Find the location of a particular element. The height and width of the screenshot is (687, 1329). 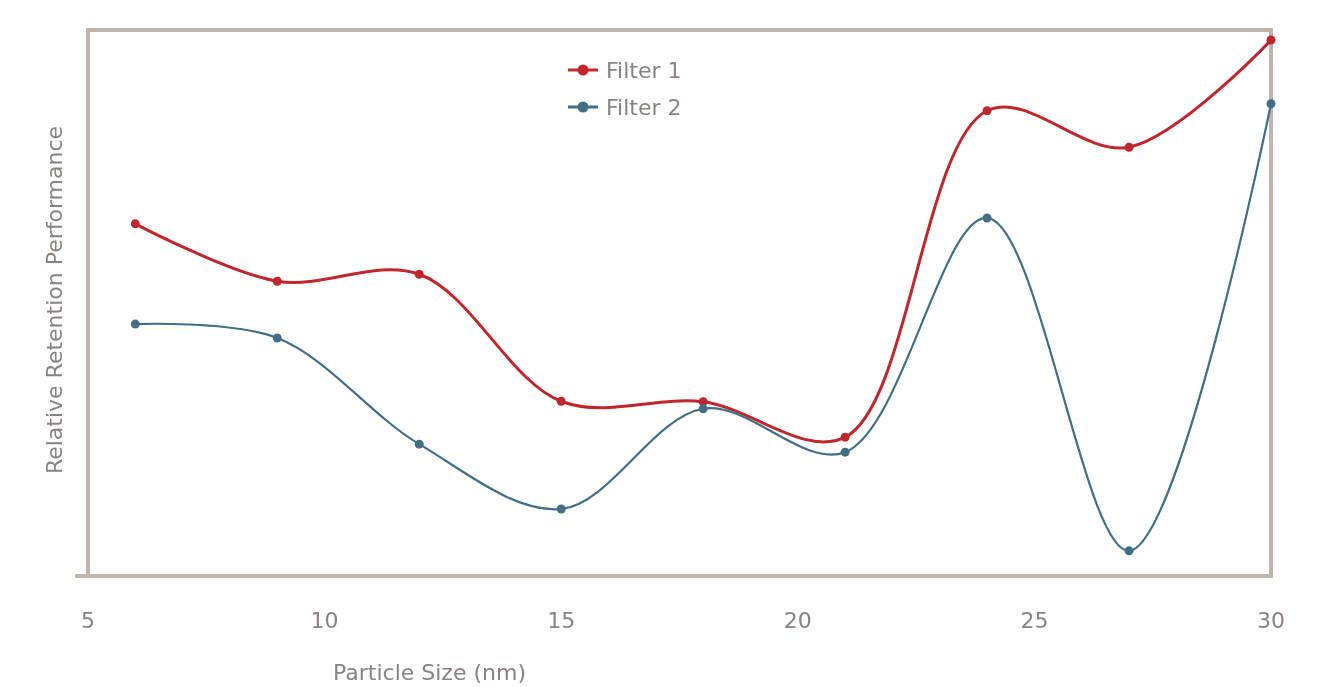

x-tick-label: 10 is located at coordinates (324, 620).